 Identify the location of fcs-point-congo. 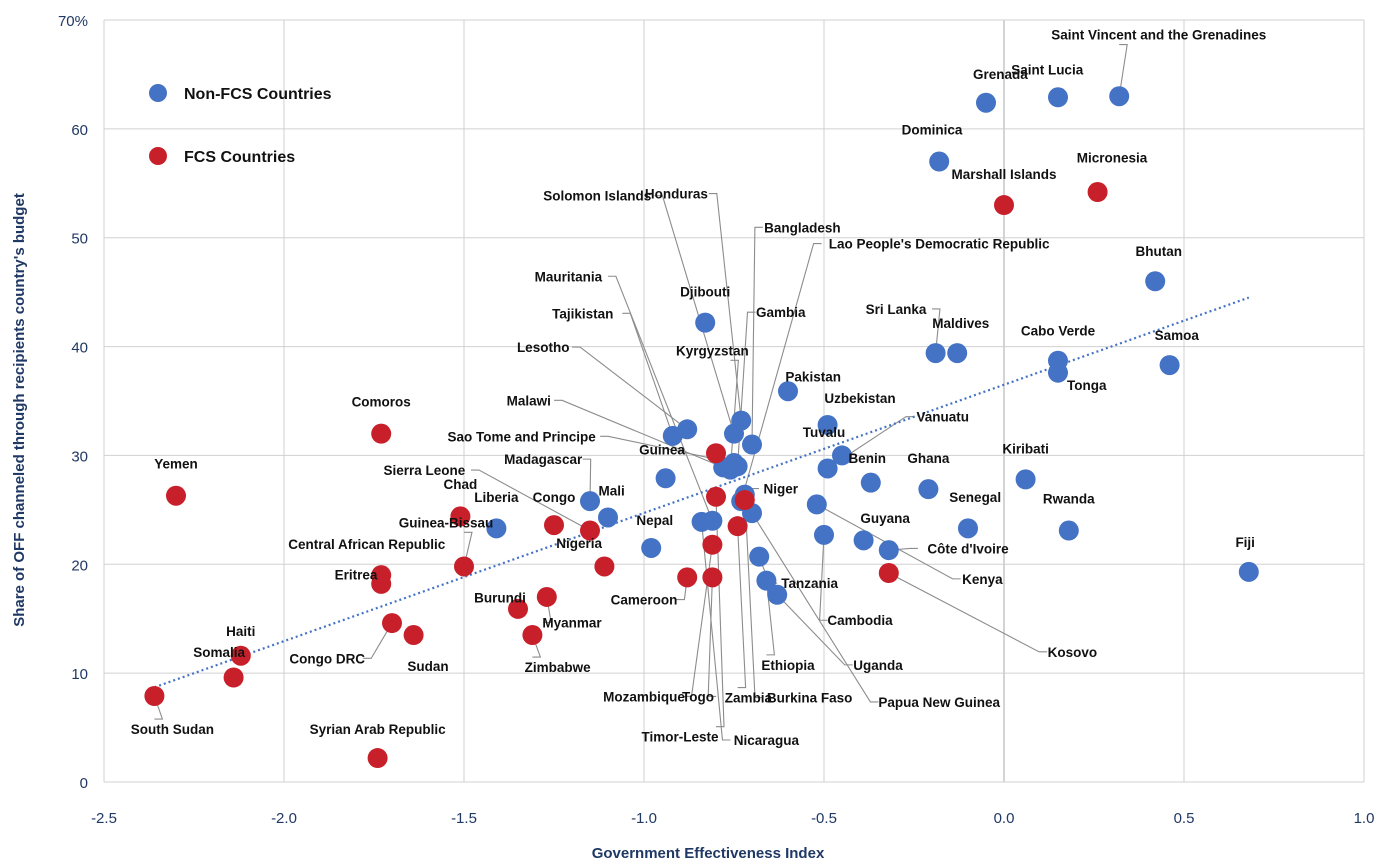
(554, 525).